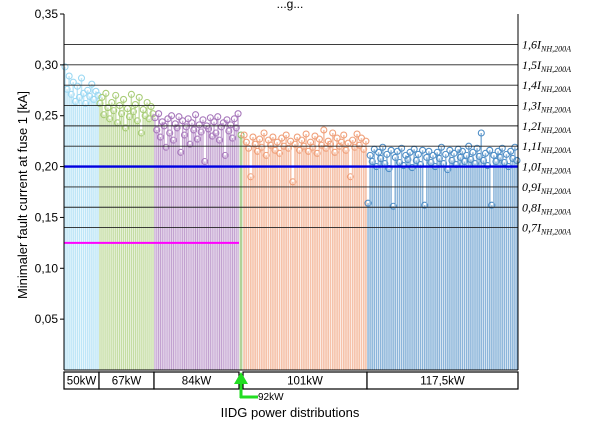 The image size is (592, 426). What do you see at coordinates (47, 319) in the screenshot?
I see `y-tick-label: 0,05` at bounding box center [47, 319].